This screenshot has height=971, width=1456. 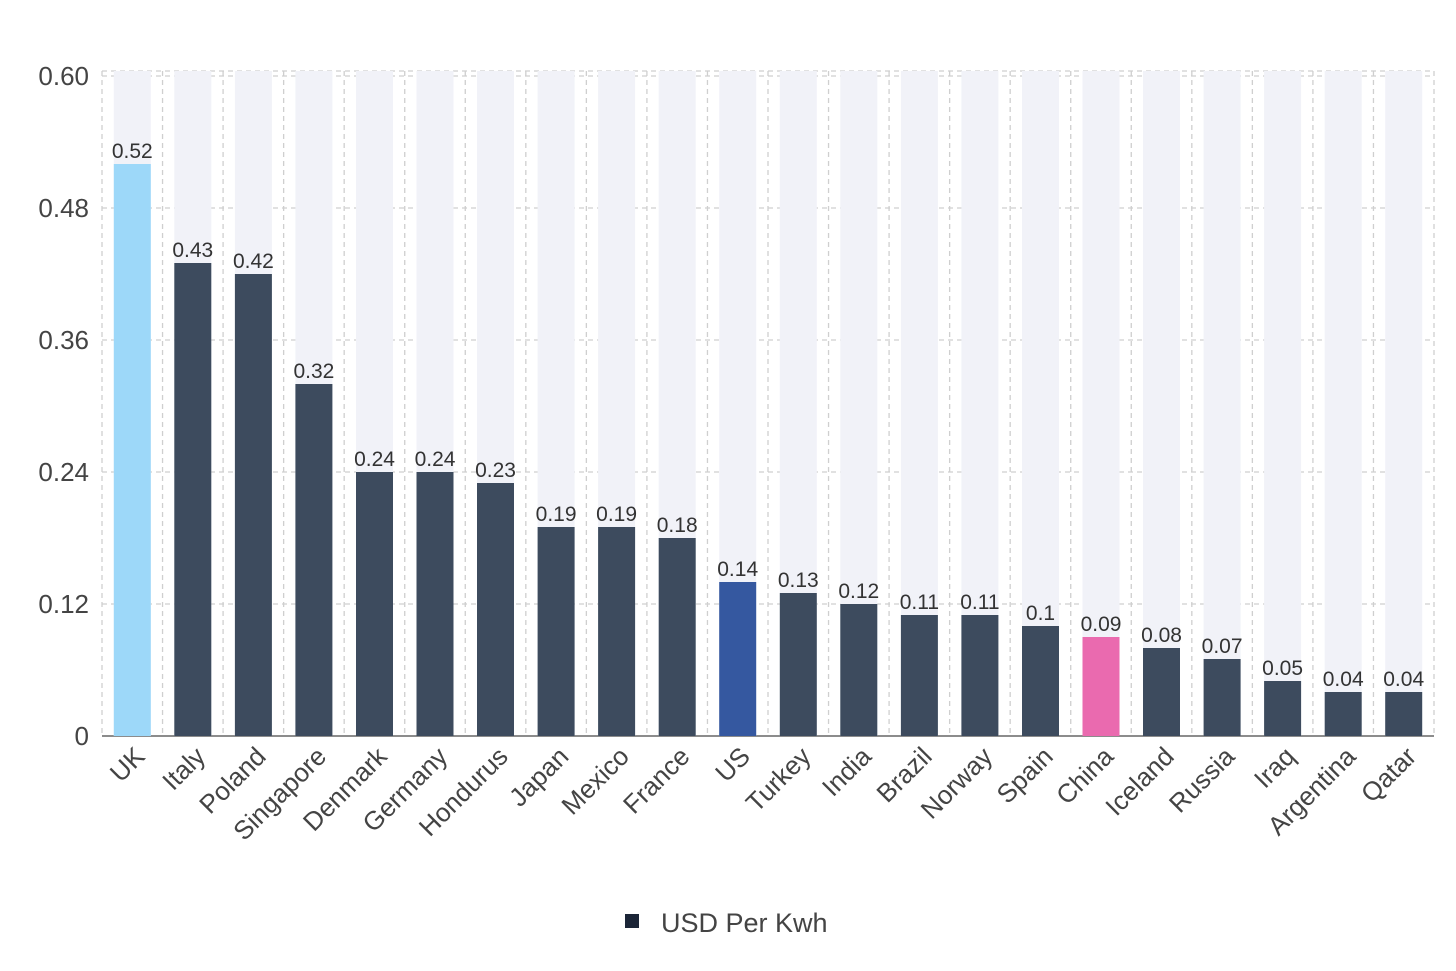 I want to click on x-tick-label: Turkey, so click(x=778, y=779).